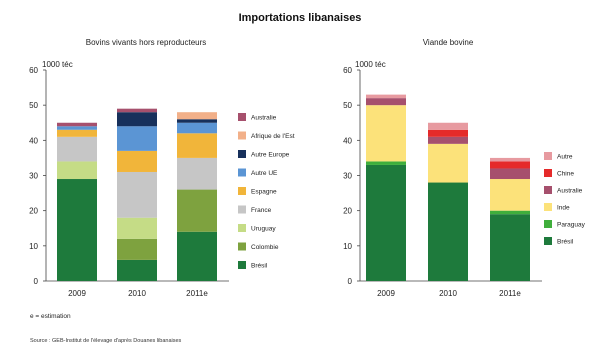  I want to click on right-y-tick-label: 0, so click(350, 281).